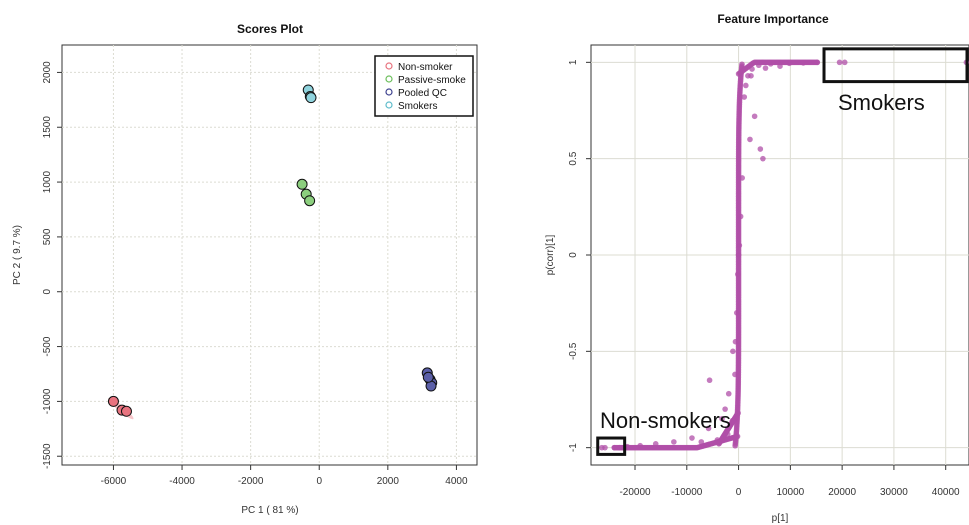 The width and height of the screenshot is (969, 525). Describe the element at coordinates (269, 510) in the screenshot. I see `scores-xlabel: PC 1 ( 81 %)` at that location.